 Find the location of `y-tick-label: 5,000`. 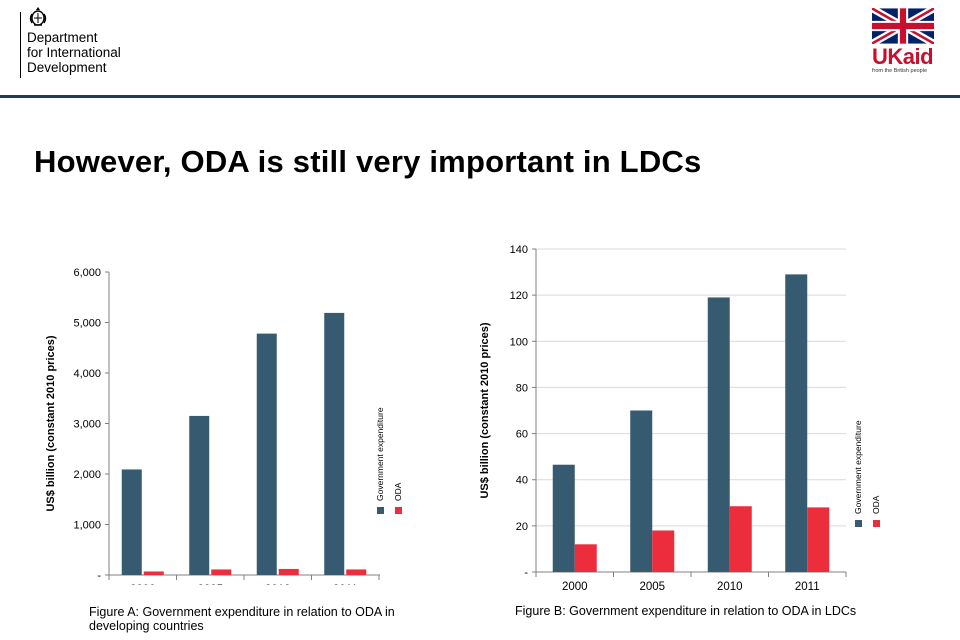

y-tick-label: 5,000 is located at coordinates (87, 324).